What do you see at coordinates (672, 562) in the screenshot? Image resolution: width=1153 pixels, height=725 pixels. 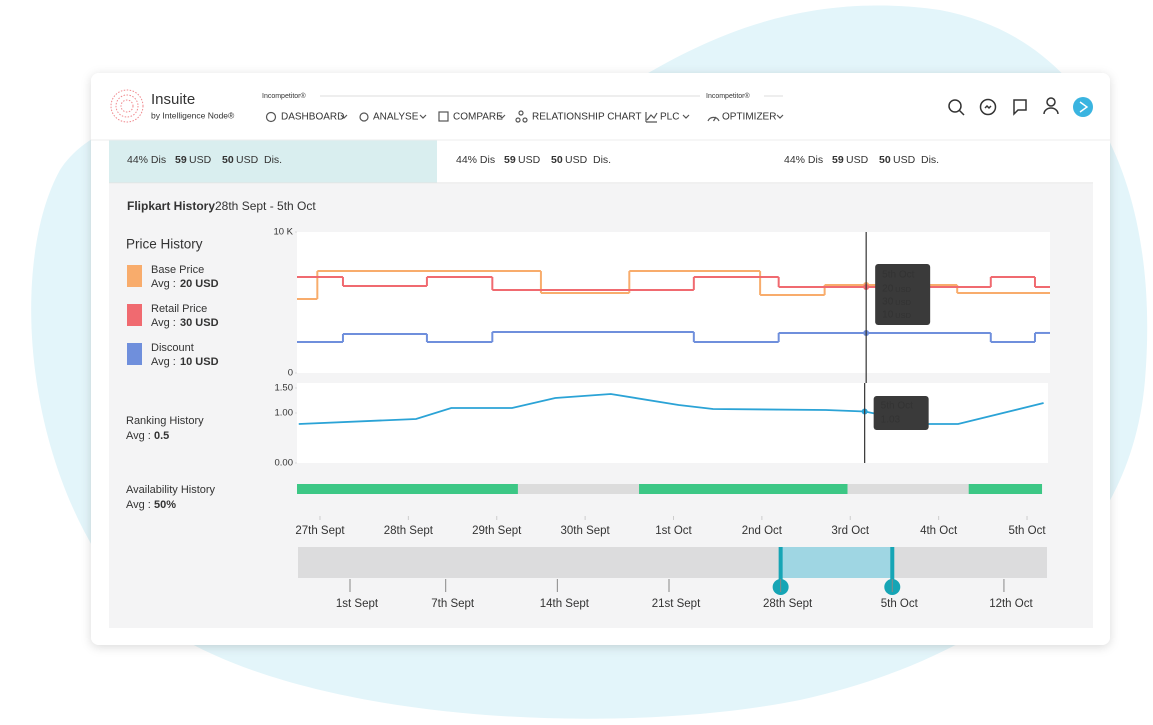 I see `navigator-track` at bounding box center [672, 562].